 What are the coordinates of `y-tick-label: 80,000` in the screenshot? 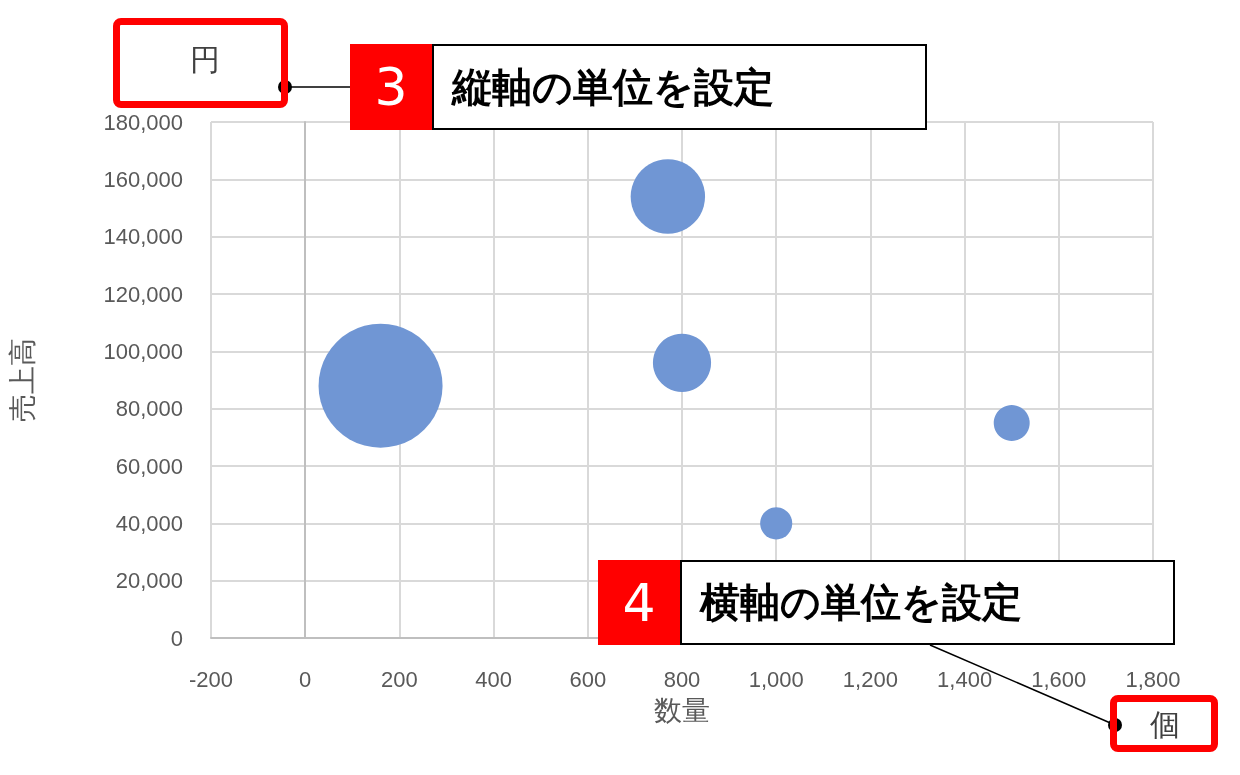 It's located at (149, 409).